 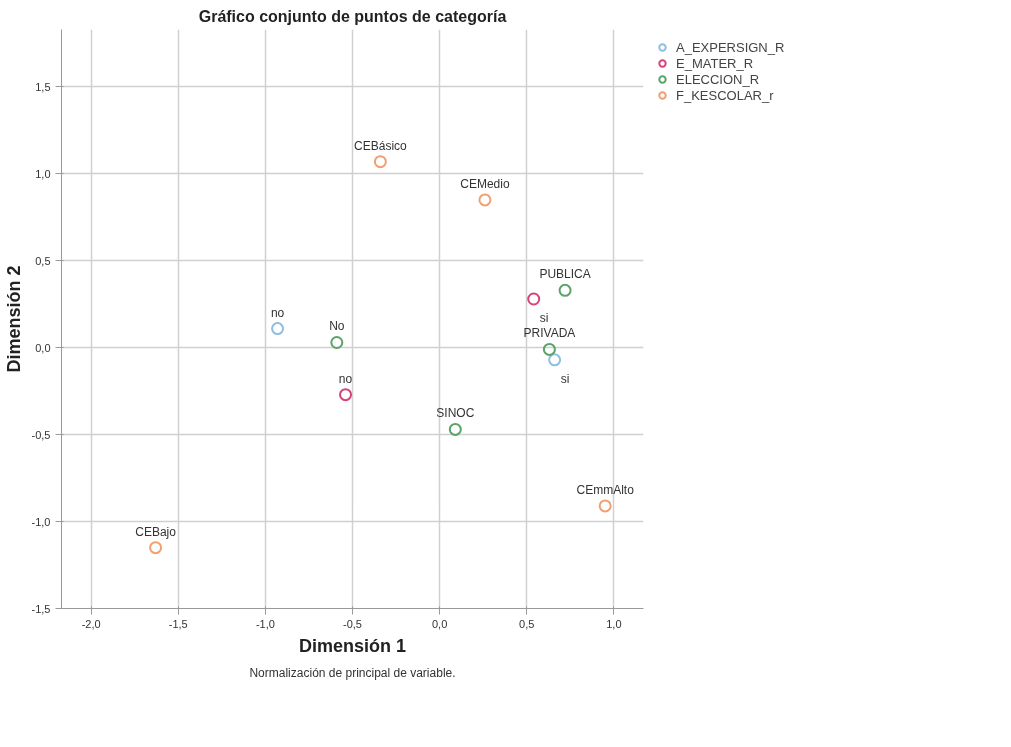 What do you see at coordinates (43, 173) in the screenshot?
I see `y-tick-label: 1,0` at bounding box center [43, 173].